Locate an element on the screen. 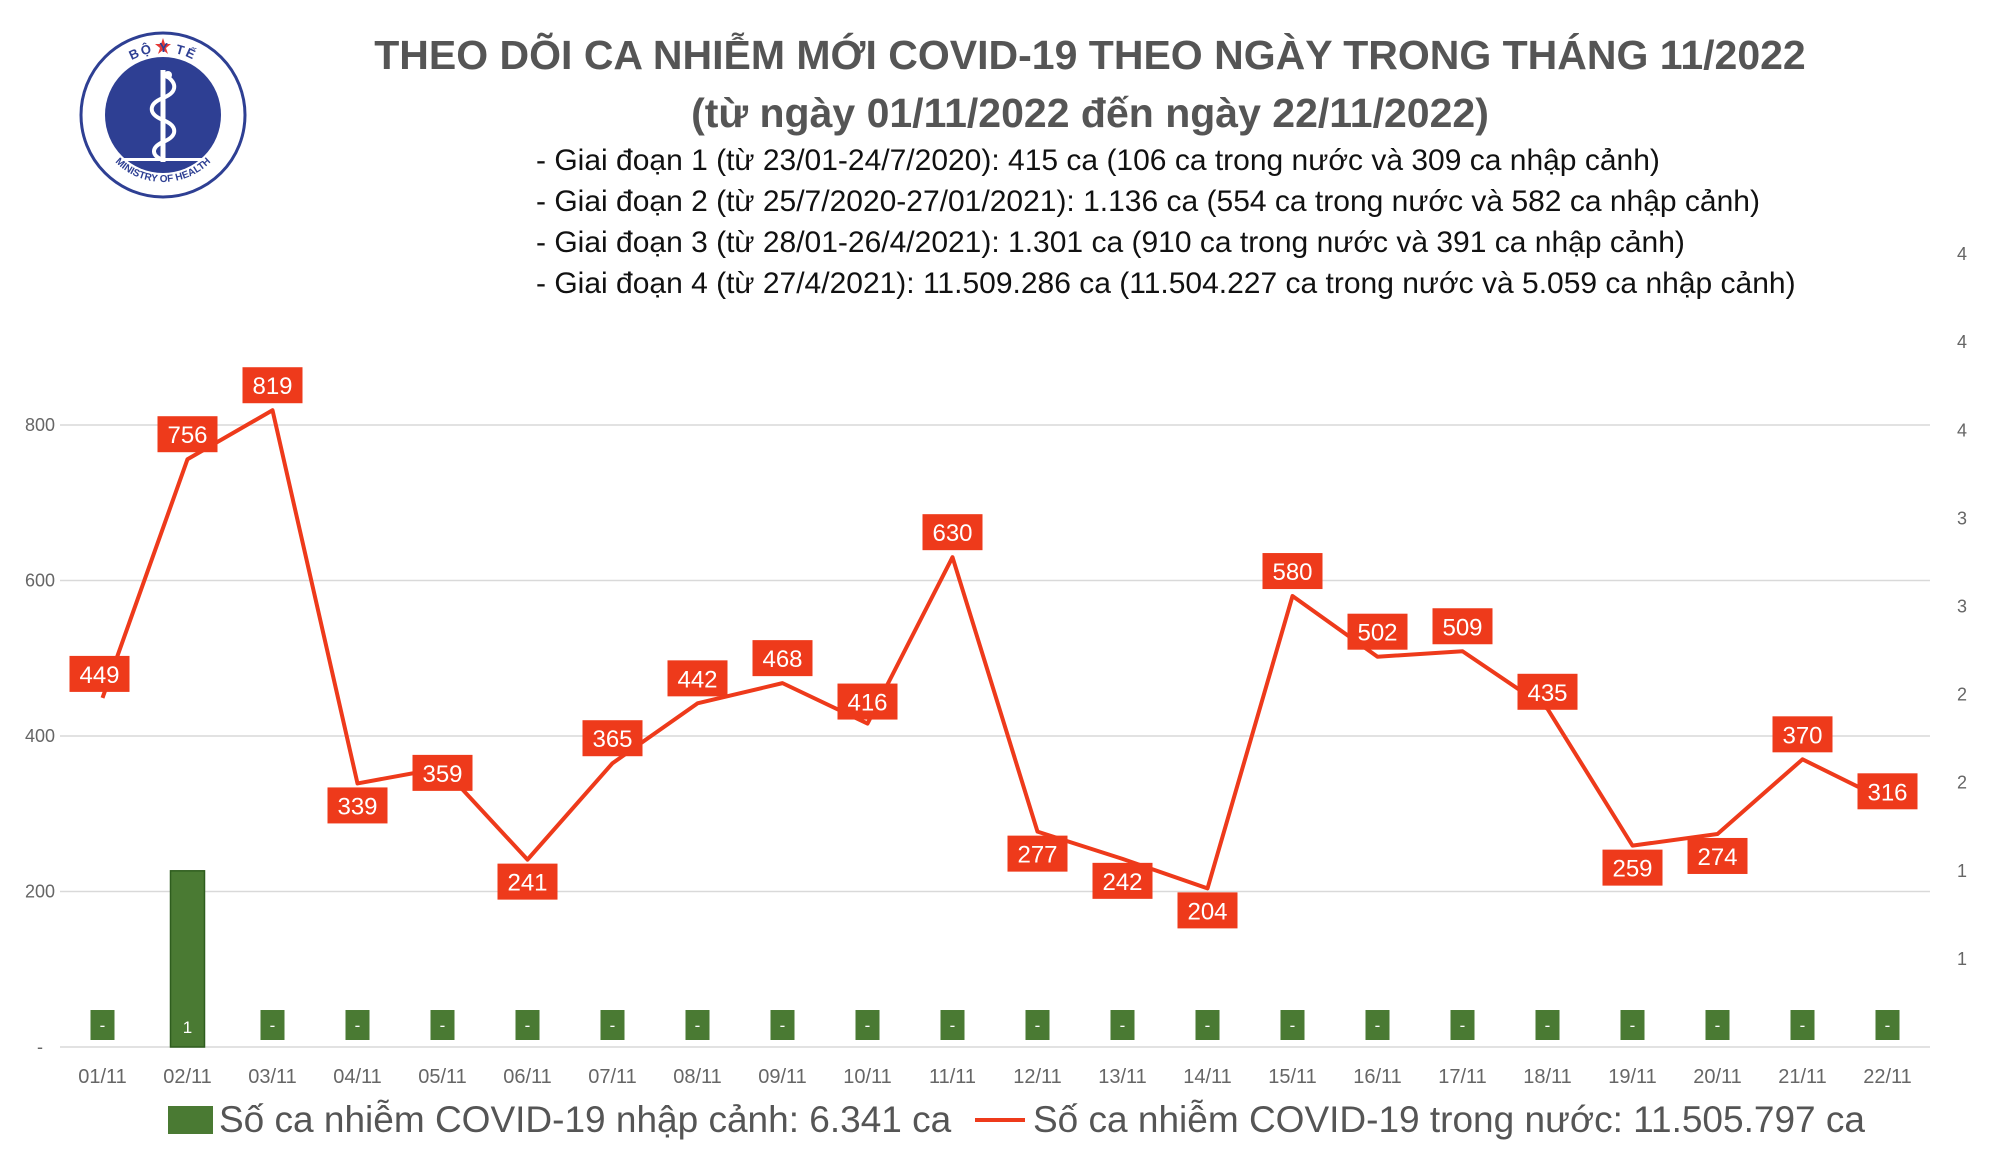 The image size is (2000, 1152). line-data-label: 416 is located at coordinates (867, 703).